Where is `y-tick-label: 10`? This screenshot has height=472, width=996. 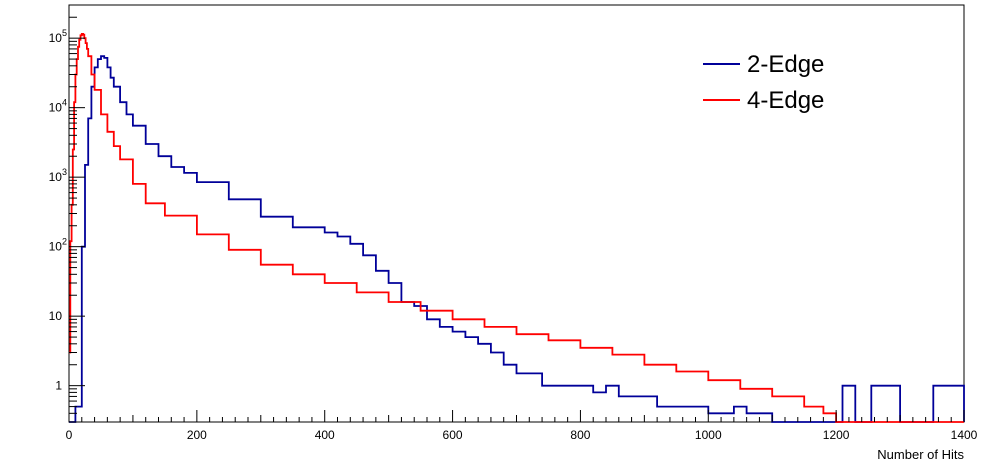 y-tick-label: 10 is located at coordinates (56, 316).